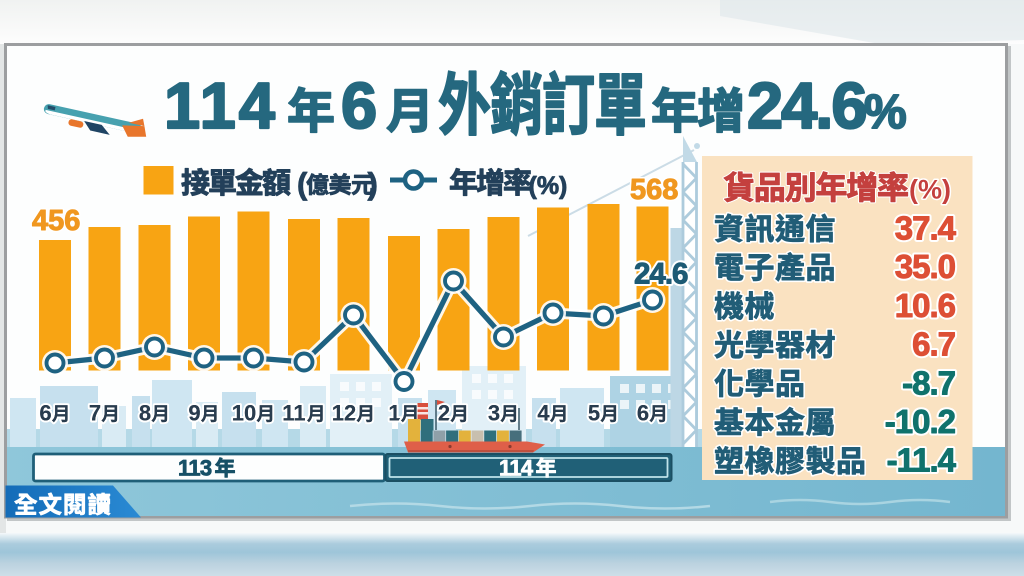 The width and height of the screenshot is (1024, 576). What do you see at coordinates (145, 413) in the screenshot?
I see `svg-text: 8` at bounding box center [145, 413].